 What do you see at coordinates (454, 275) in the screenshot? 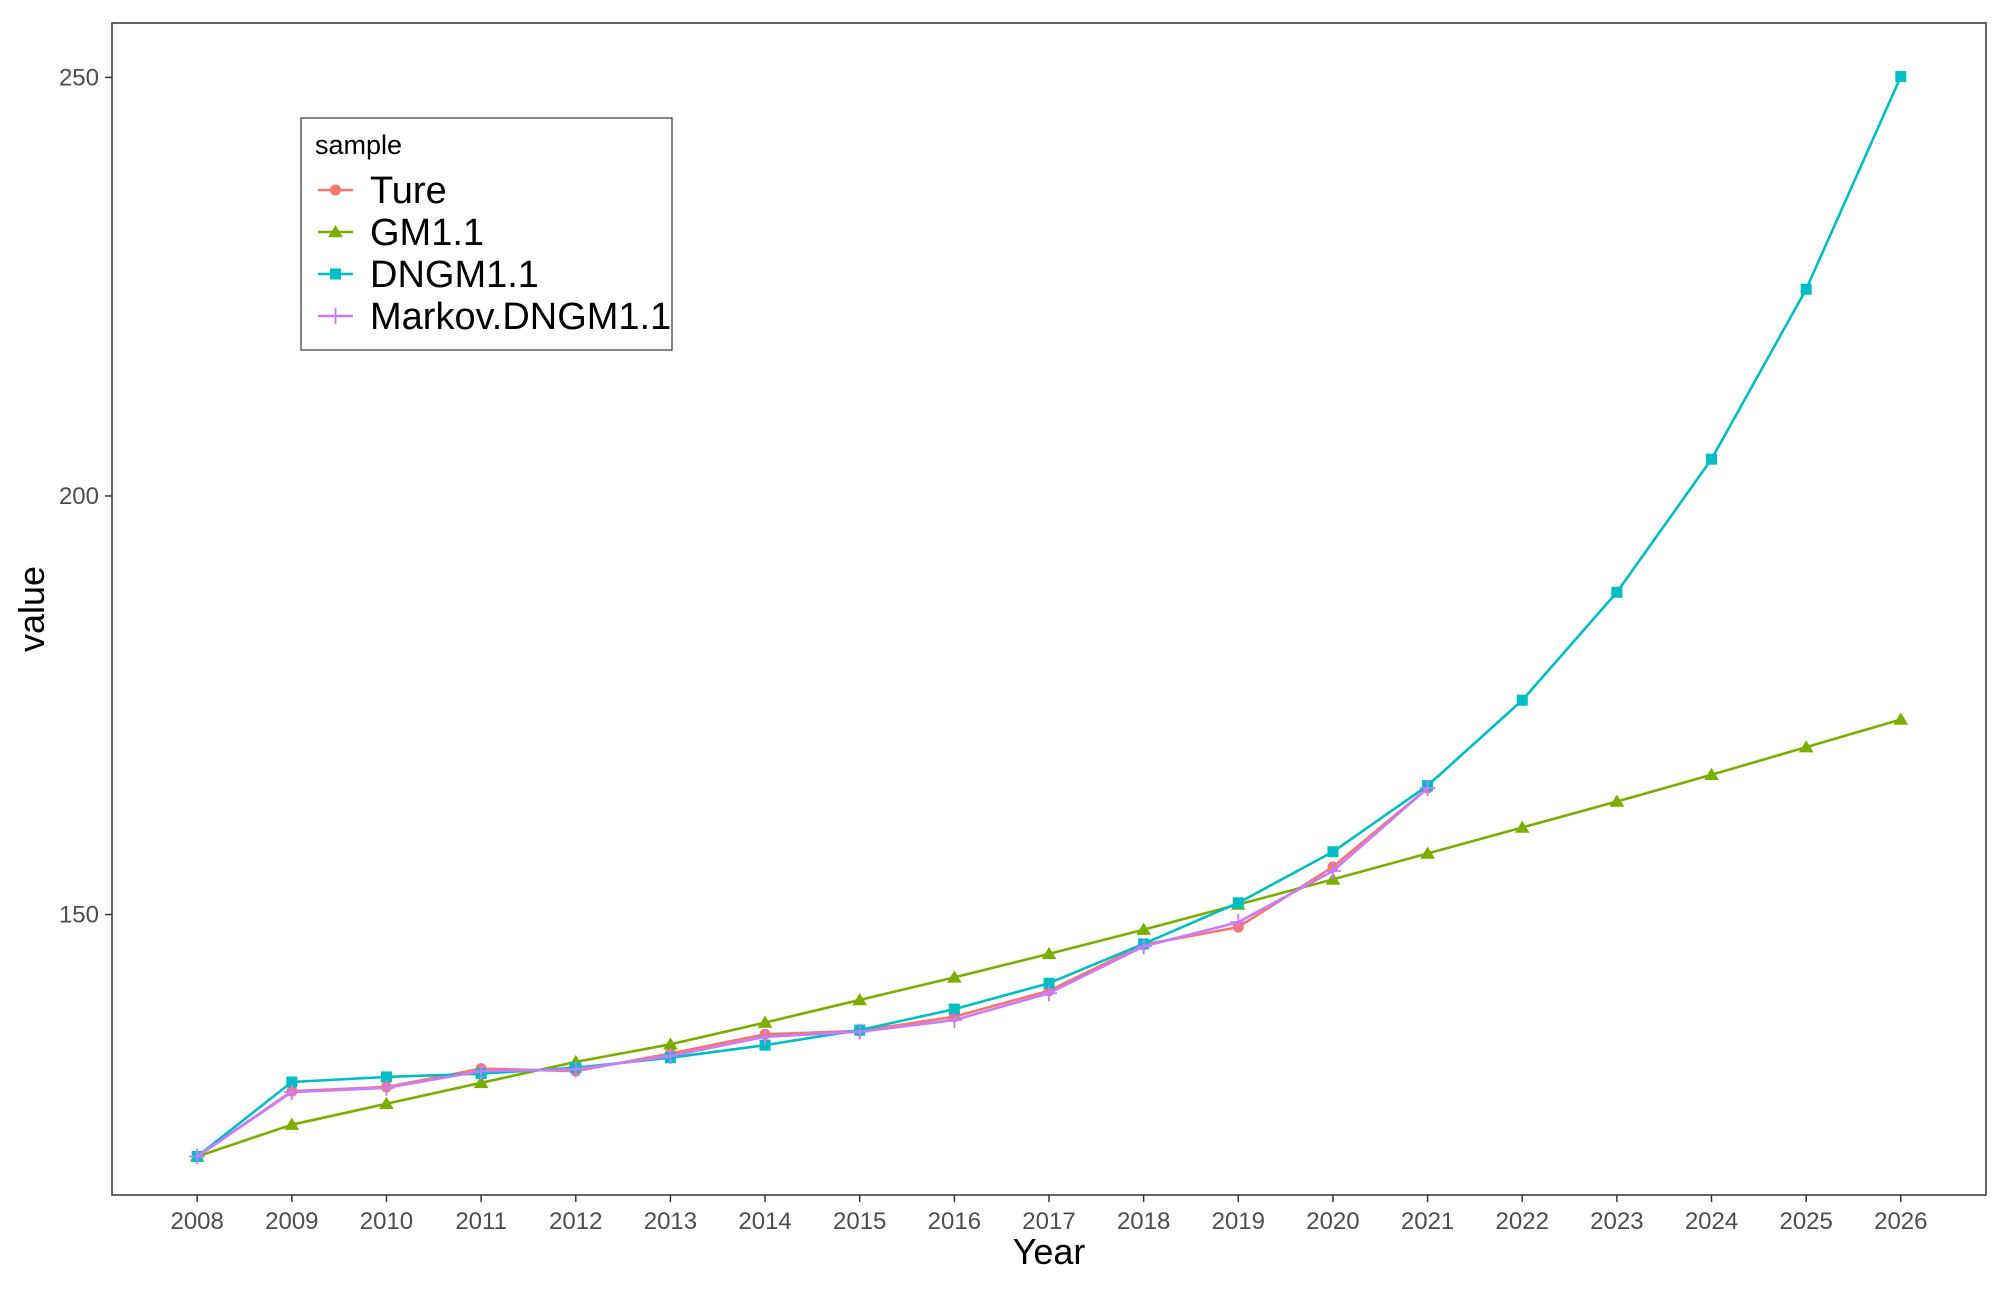
I see `legend-label: DNGM1.1` at bounding box center [454, 275].